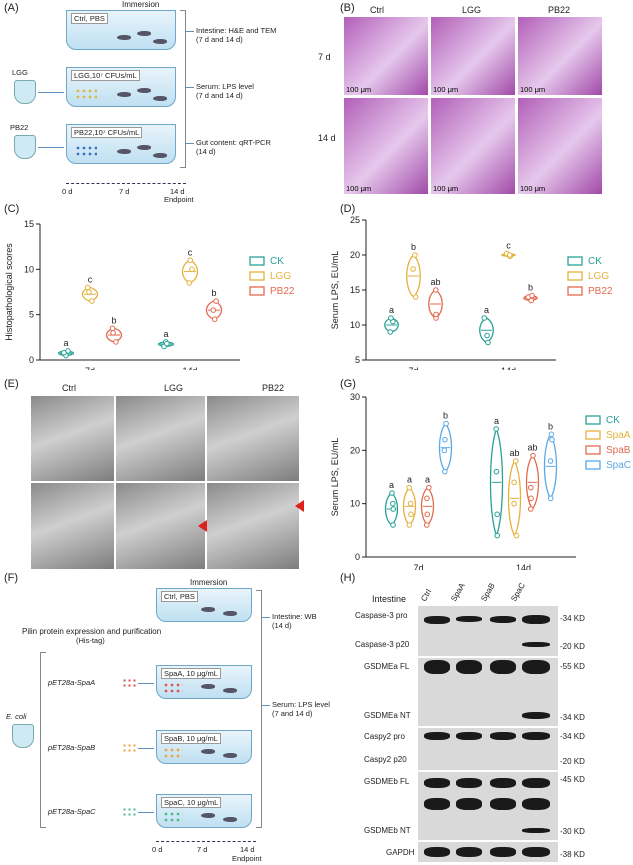  I want to click on red-triangle-icon, so click(202, 526).